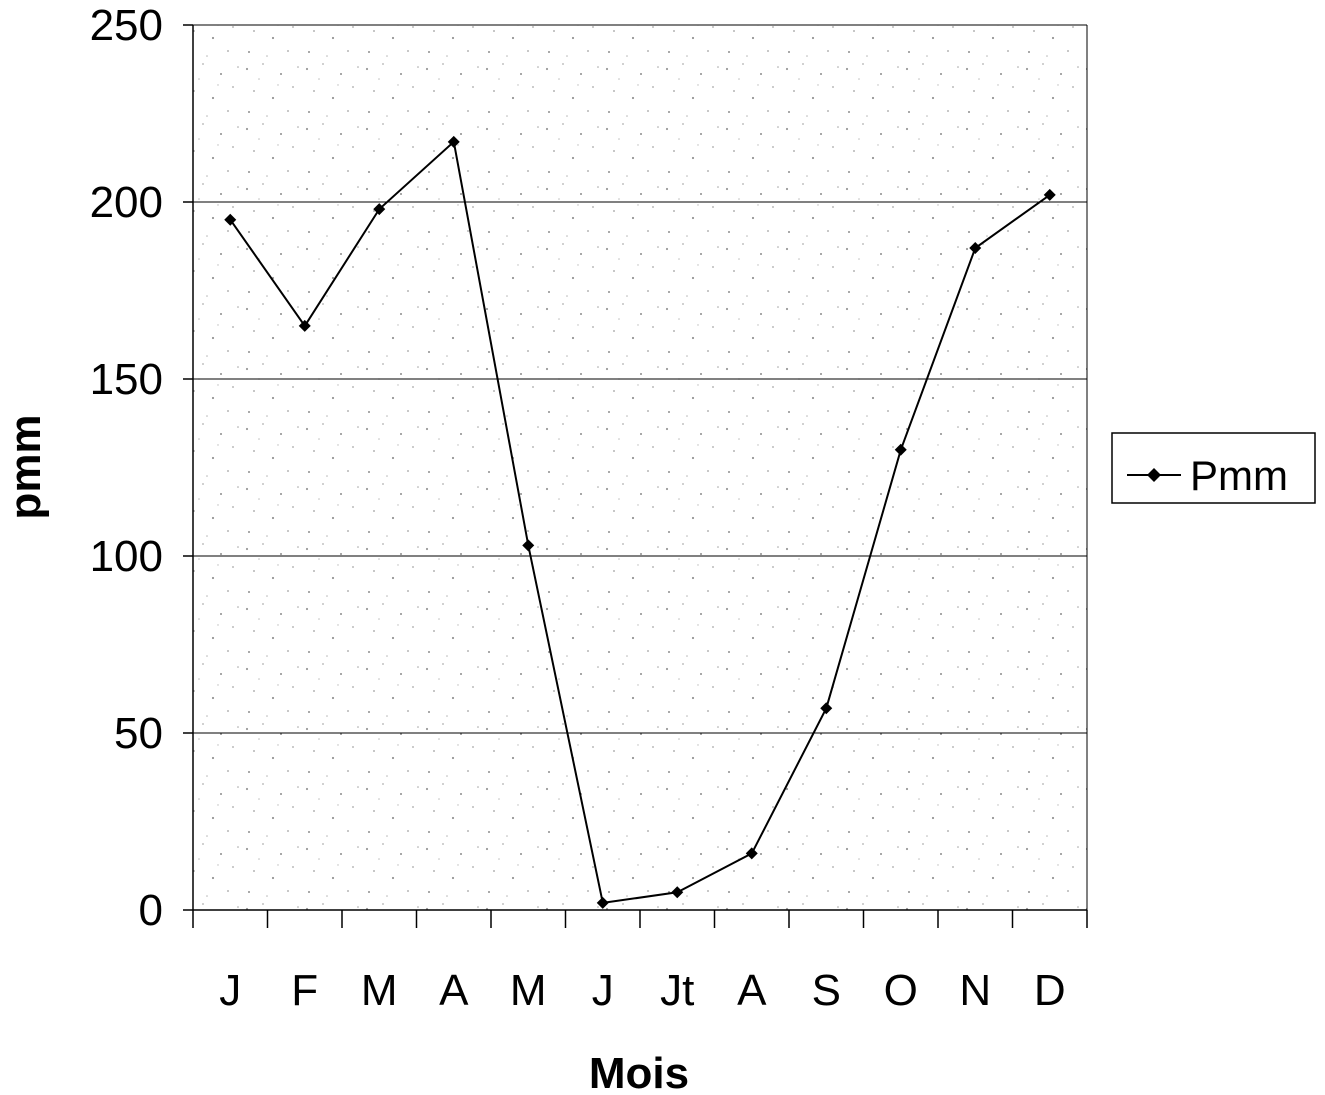 The image size is (1325, 1095). I want to click on x-tick-label-4: M, so click(528, 990).